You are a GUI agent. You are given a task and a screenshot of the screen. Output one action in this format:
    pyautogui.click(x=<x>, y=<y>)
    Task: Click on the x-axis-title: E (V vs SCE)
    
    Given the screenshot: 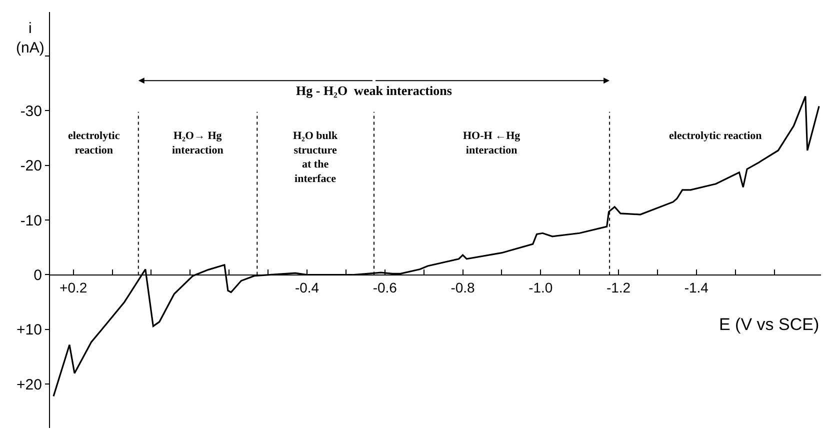 What is the action you would take?
    pyautogui.click(x=769, y=324)
    